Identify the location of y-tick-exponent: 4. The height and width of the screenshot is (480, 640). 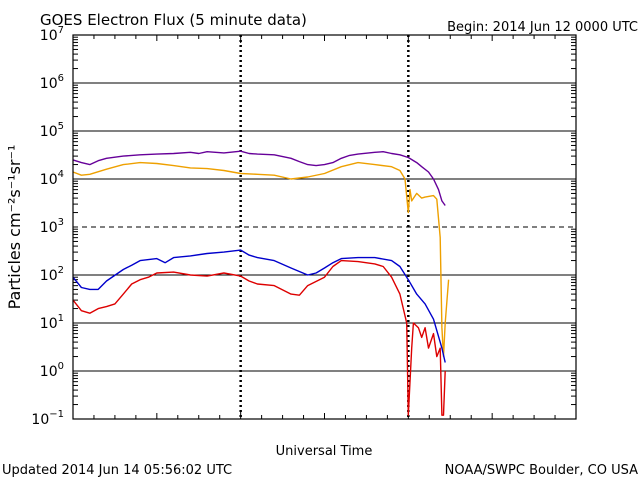
(61, 174).